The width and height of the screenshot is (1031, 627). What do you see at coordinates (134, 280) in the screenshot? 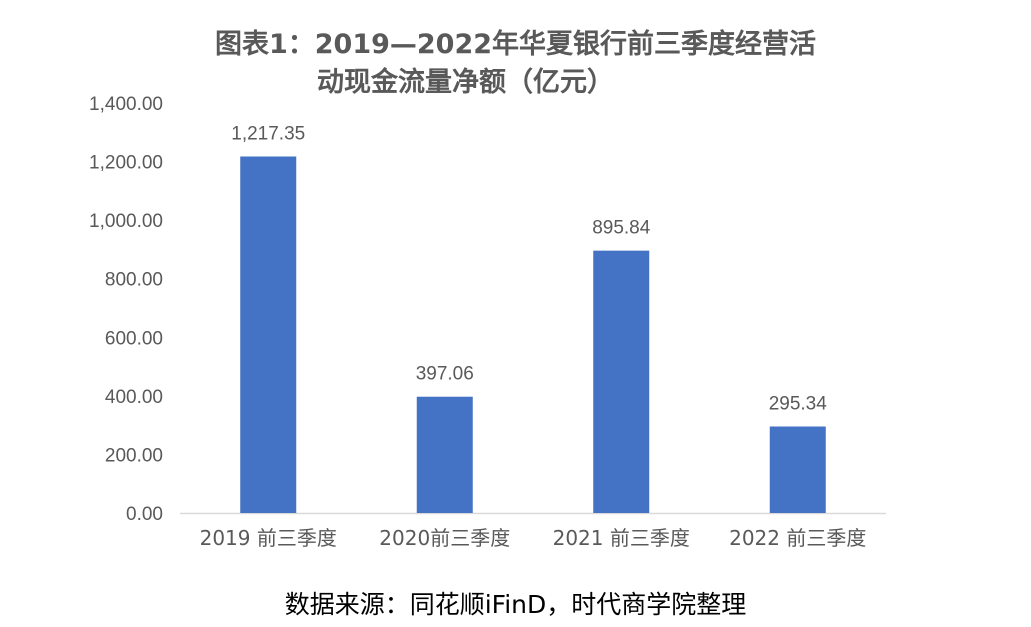
I see `y-tick-label: 800.00` at bounding box center [134, 280].